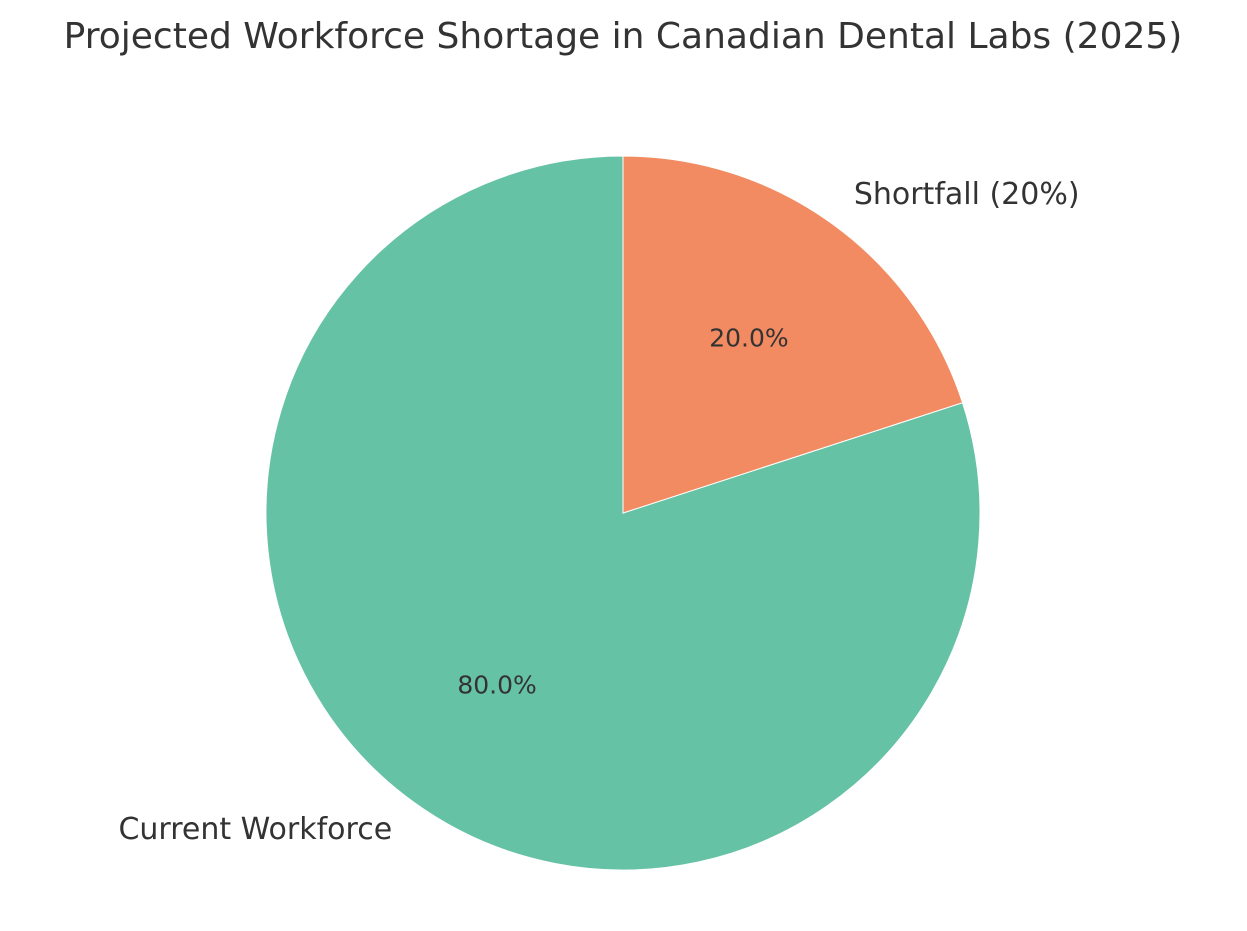 This screenshot has width=1247, height=931. Describe the element at coordinates (793, 334) in the screenshot. I see `pie-slice` at that location.